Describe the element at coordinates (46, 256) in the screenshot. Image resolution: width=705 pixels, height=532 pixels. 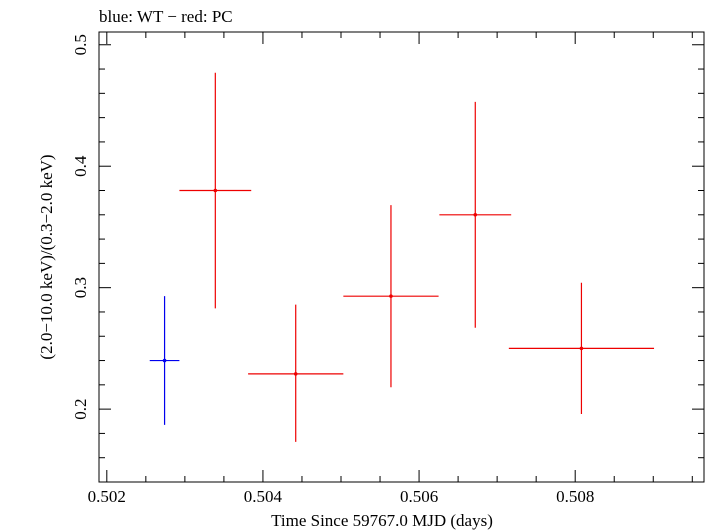
I see `y-axis-label: (2.0−10.0 keV)/(0.3−2.0 keV)` at that location.